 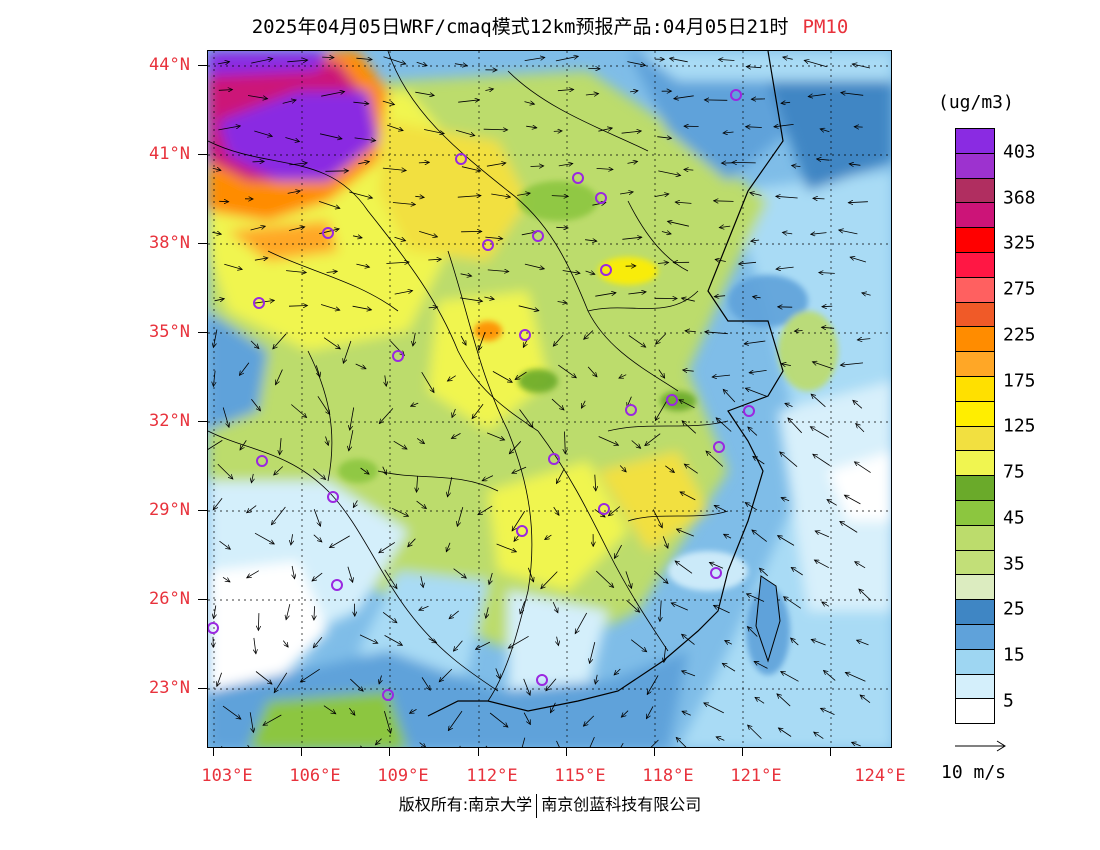 I want to click on lat-label: 29°N, so click(x=169, y=510).